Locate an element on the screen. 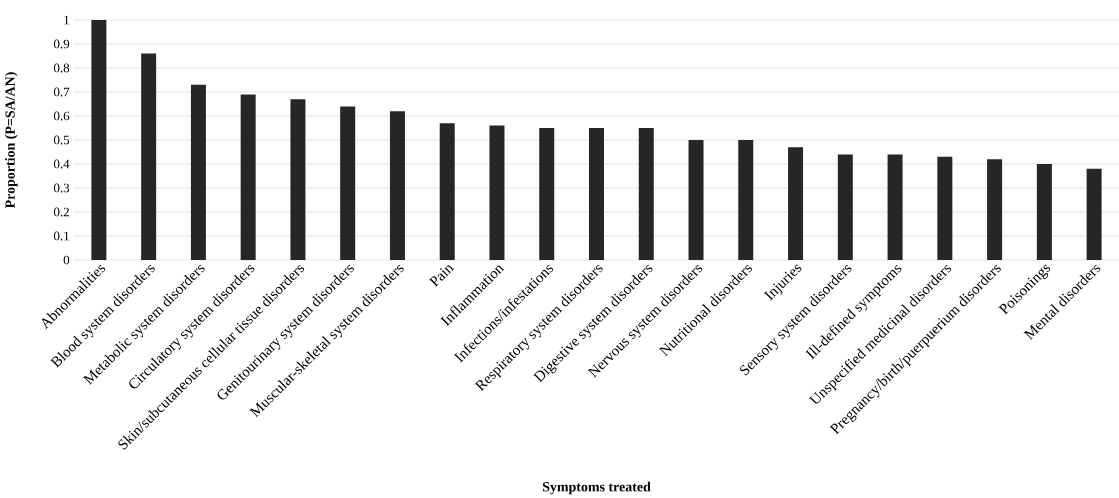 This screenshot has width=1119, height=498. y-tick-label: 0.8 is located at coordinates (61, 68).